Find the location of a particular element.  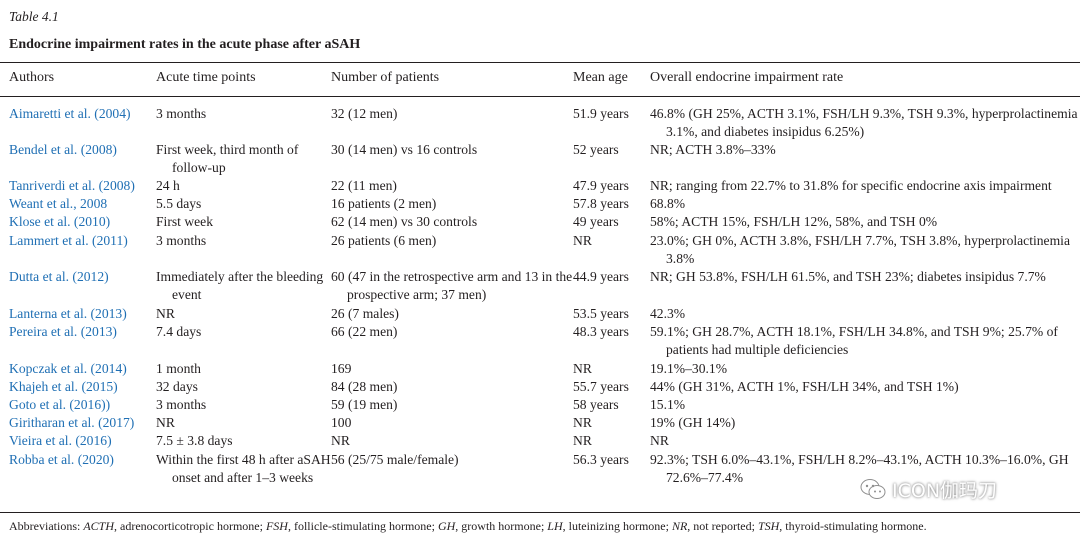

row-patient-count: 26 patients (6 men) is located at coordinates (384, 240).